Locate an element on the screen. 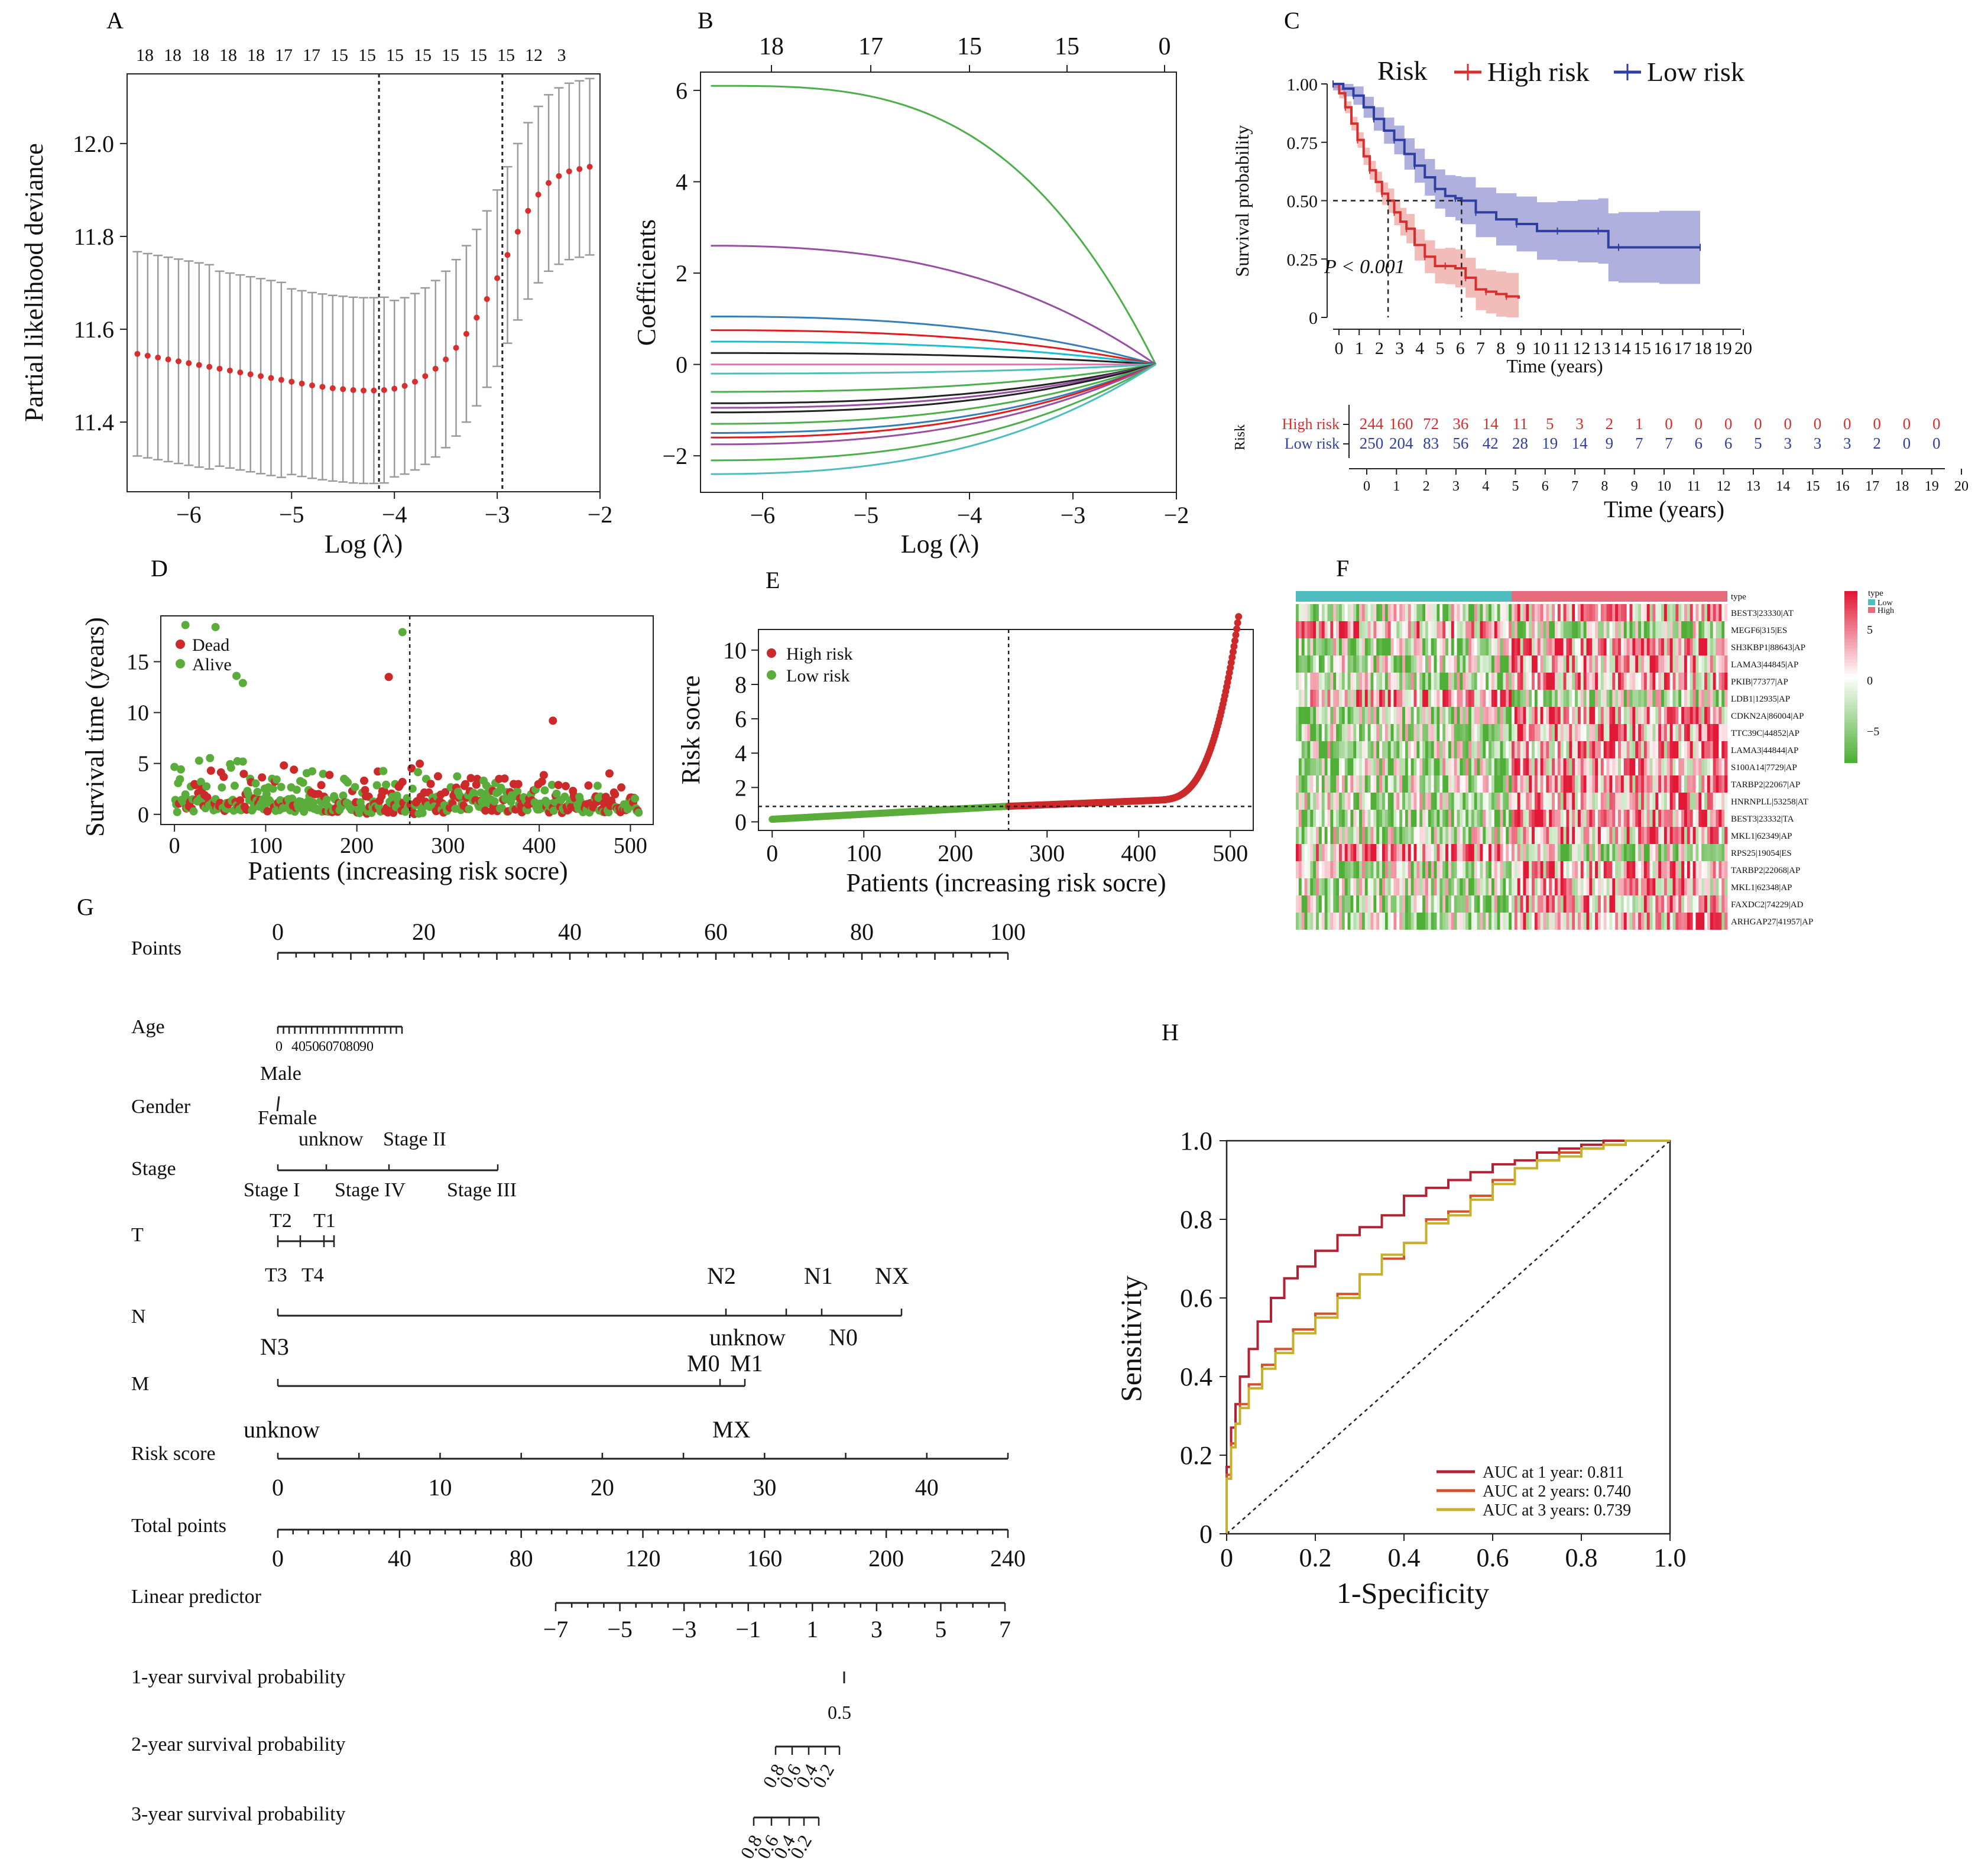 This screenshot has width=1978, height=1876. panel-c-table-x-axis-label: Time (years) is located at coordinates (1664, 509).